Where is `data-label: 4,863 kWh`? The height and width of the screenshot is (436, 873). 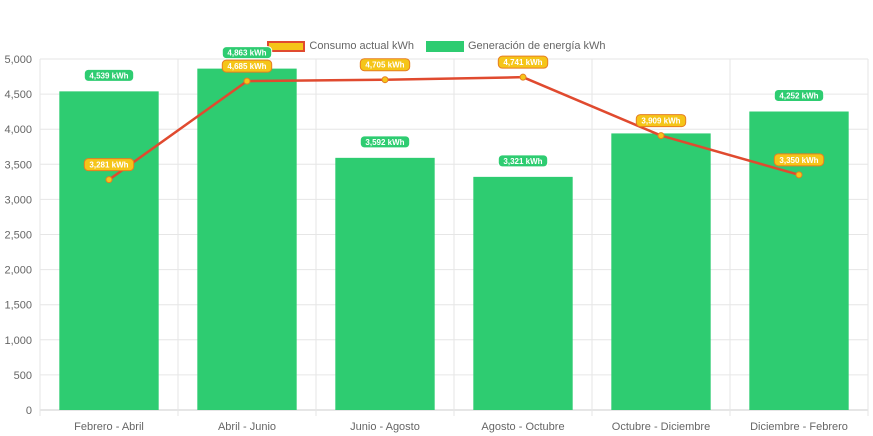
data-label: 4,863 kWh is located at coordinates (246, 53).